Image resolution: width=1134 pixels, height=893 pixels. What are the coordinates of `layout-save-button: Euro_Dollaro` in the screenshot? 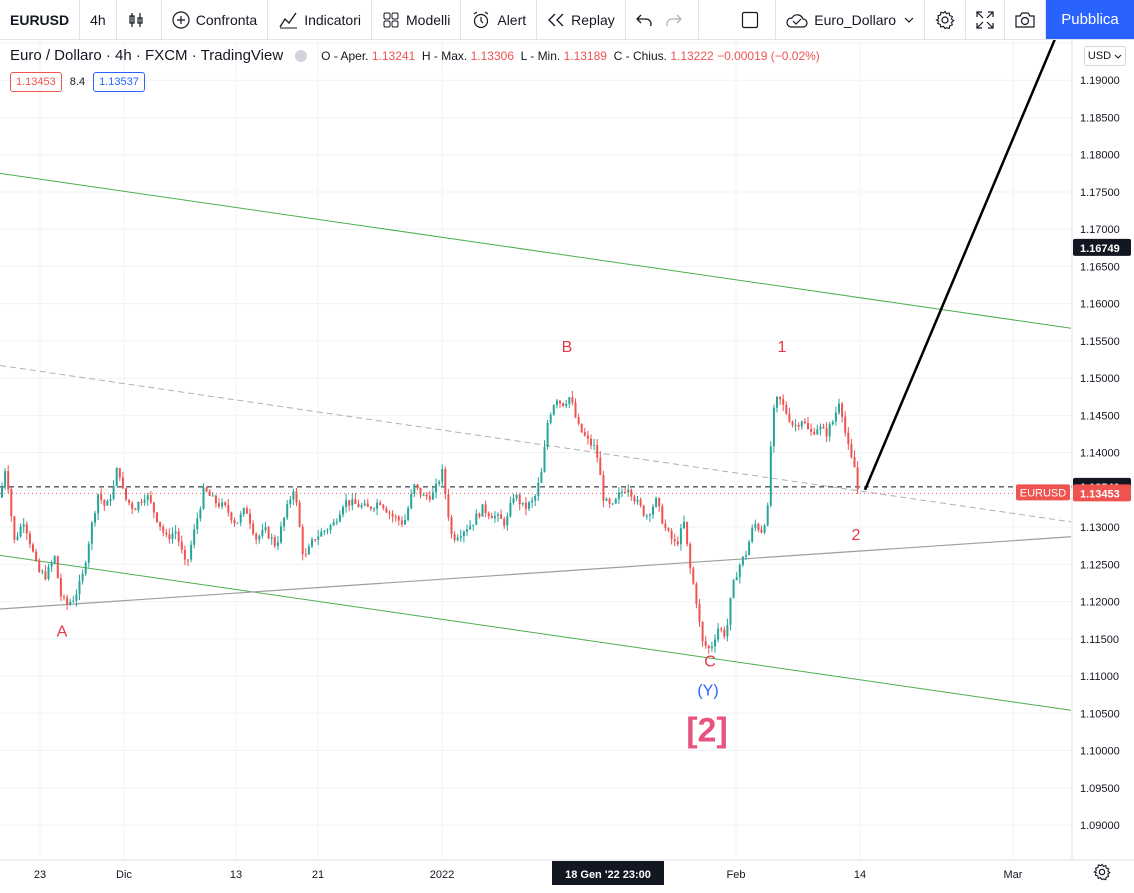 It's located at (850, 19).